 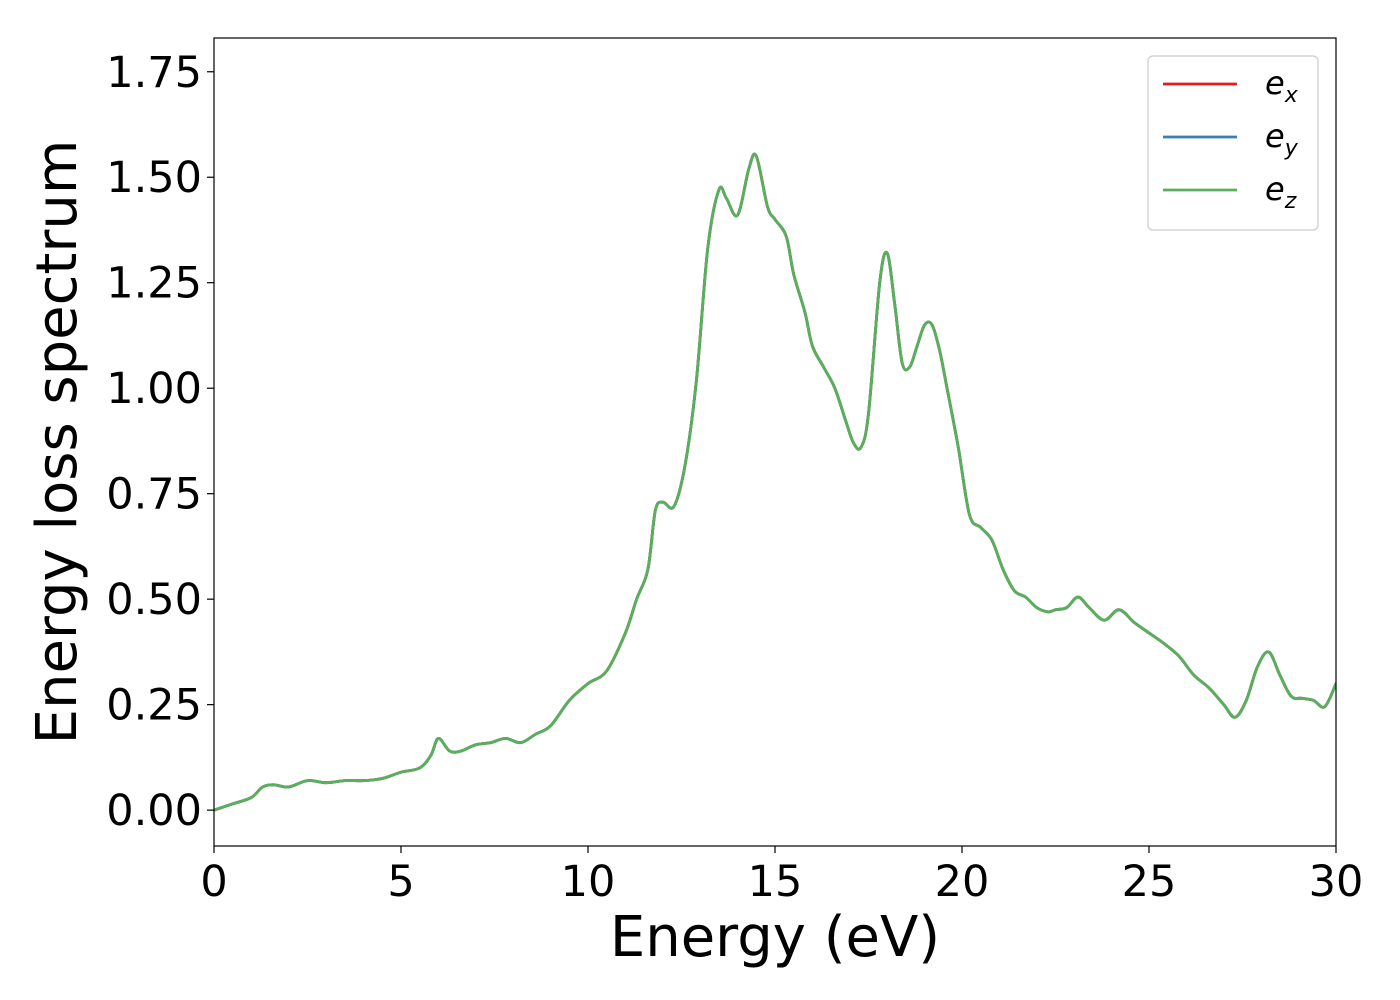 What do you see at coordinates (1282, 139) in the screenshot?
I see `legend-label-y: ey` at bounding box center [1282, 139].